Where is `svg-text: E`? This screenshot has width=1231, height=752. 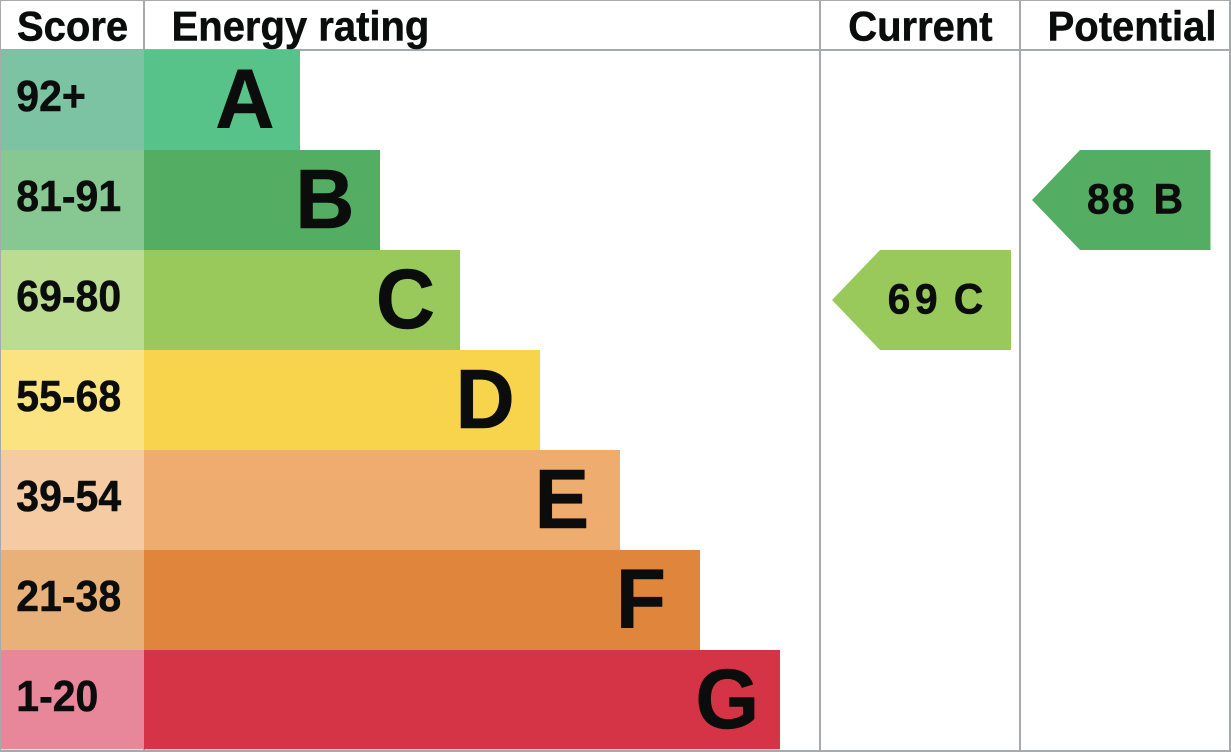
svg-text: E is located at coordinates (562, 499).